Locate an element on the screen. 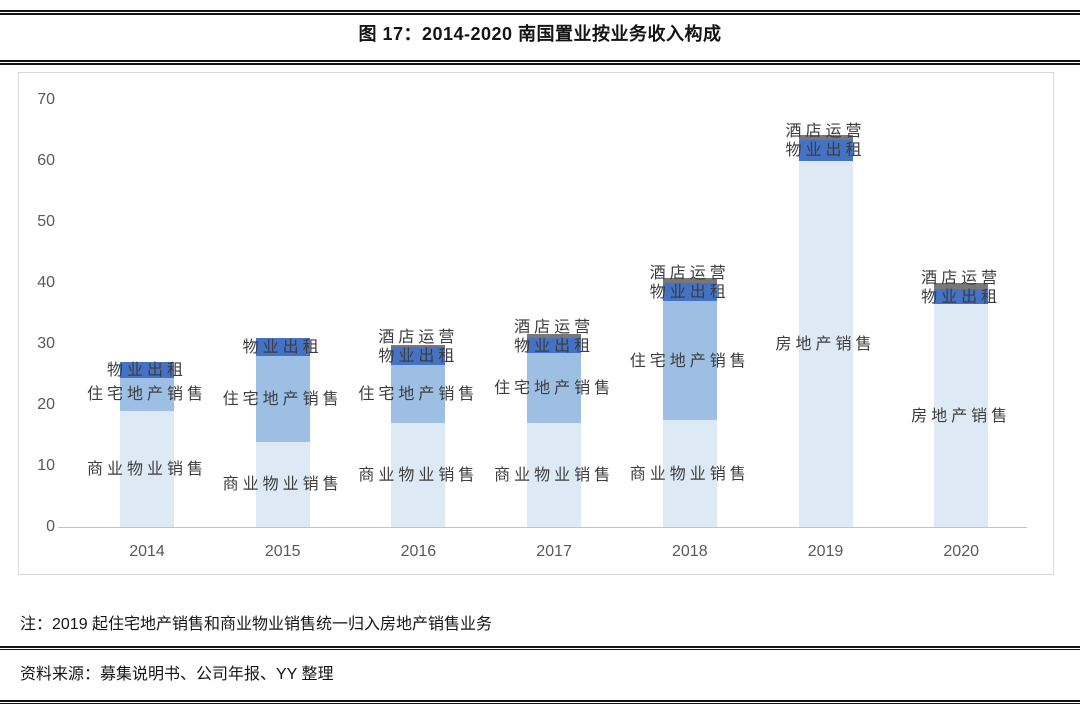 This screenshot has width=1080, height=707. data-source: 资料来源：募集说明书、公司年报、YY 整理 is located at coordinates (177, 674).